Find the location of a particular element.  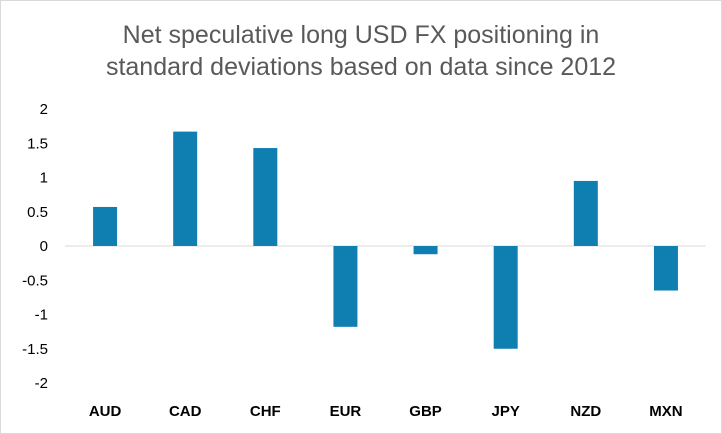

x-category-label: AUD is located at coordinates (105, 411).